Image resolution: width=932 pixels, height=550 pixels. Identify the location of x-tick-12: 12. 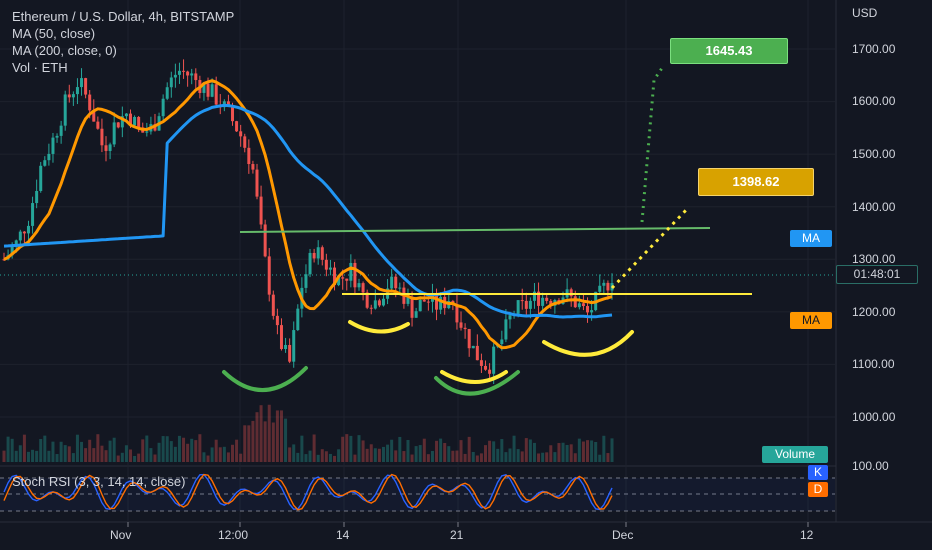
(807, 535).